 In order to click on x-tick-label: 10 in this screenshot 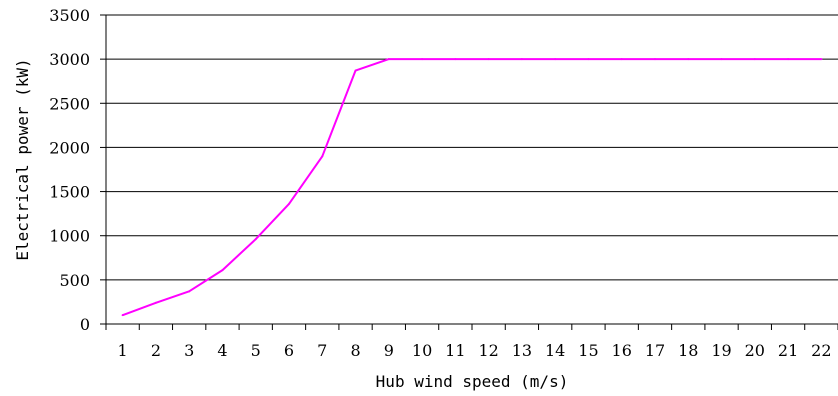, I will do `click(422, 350)`.